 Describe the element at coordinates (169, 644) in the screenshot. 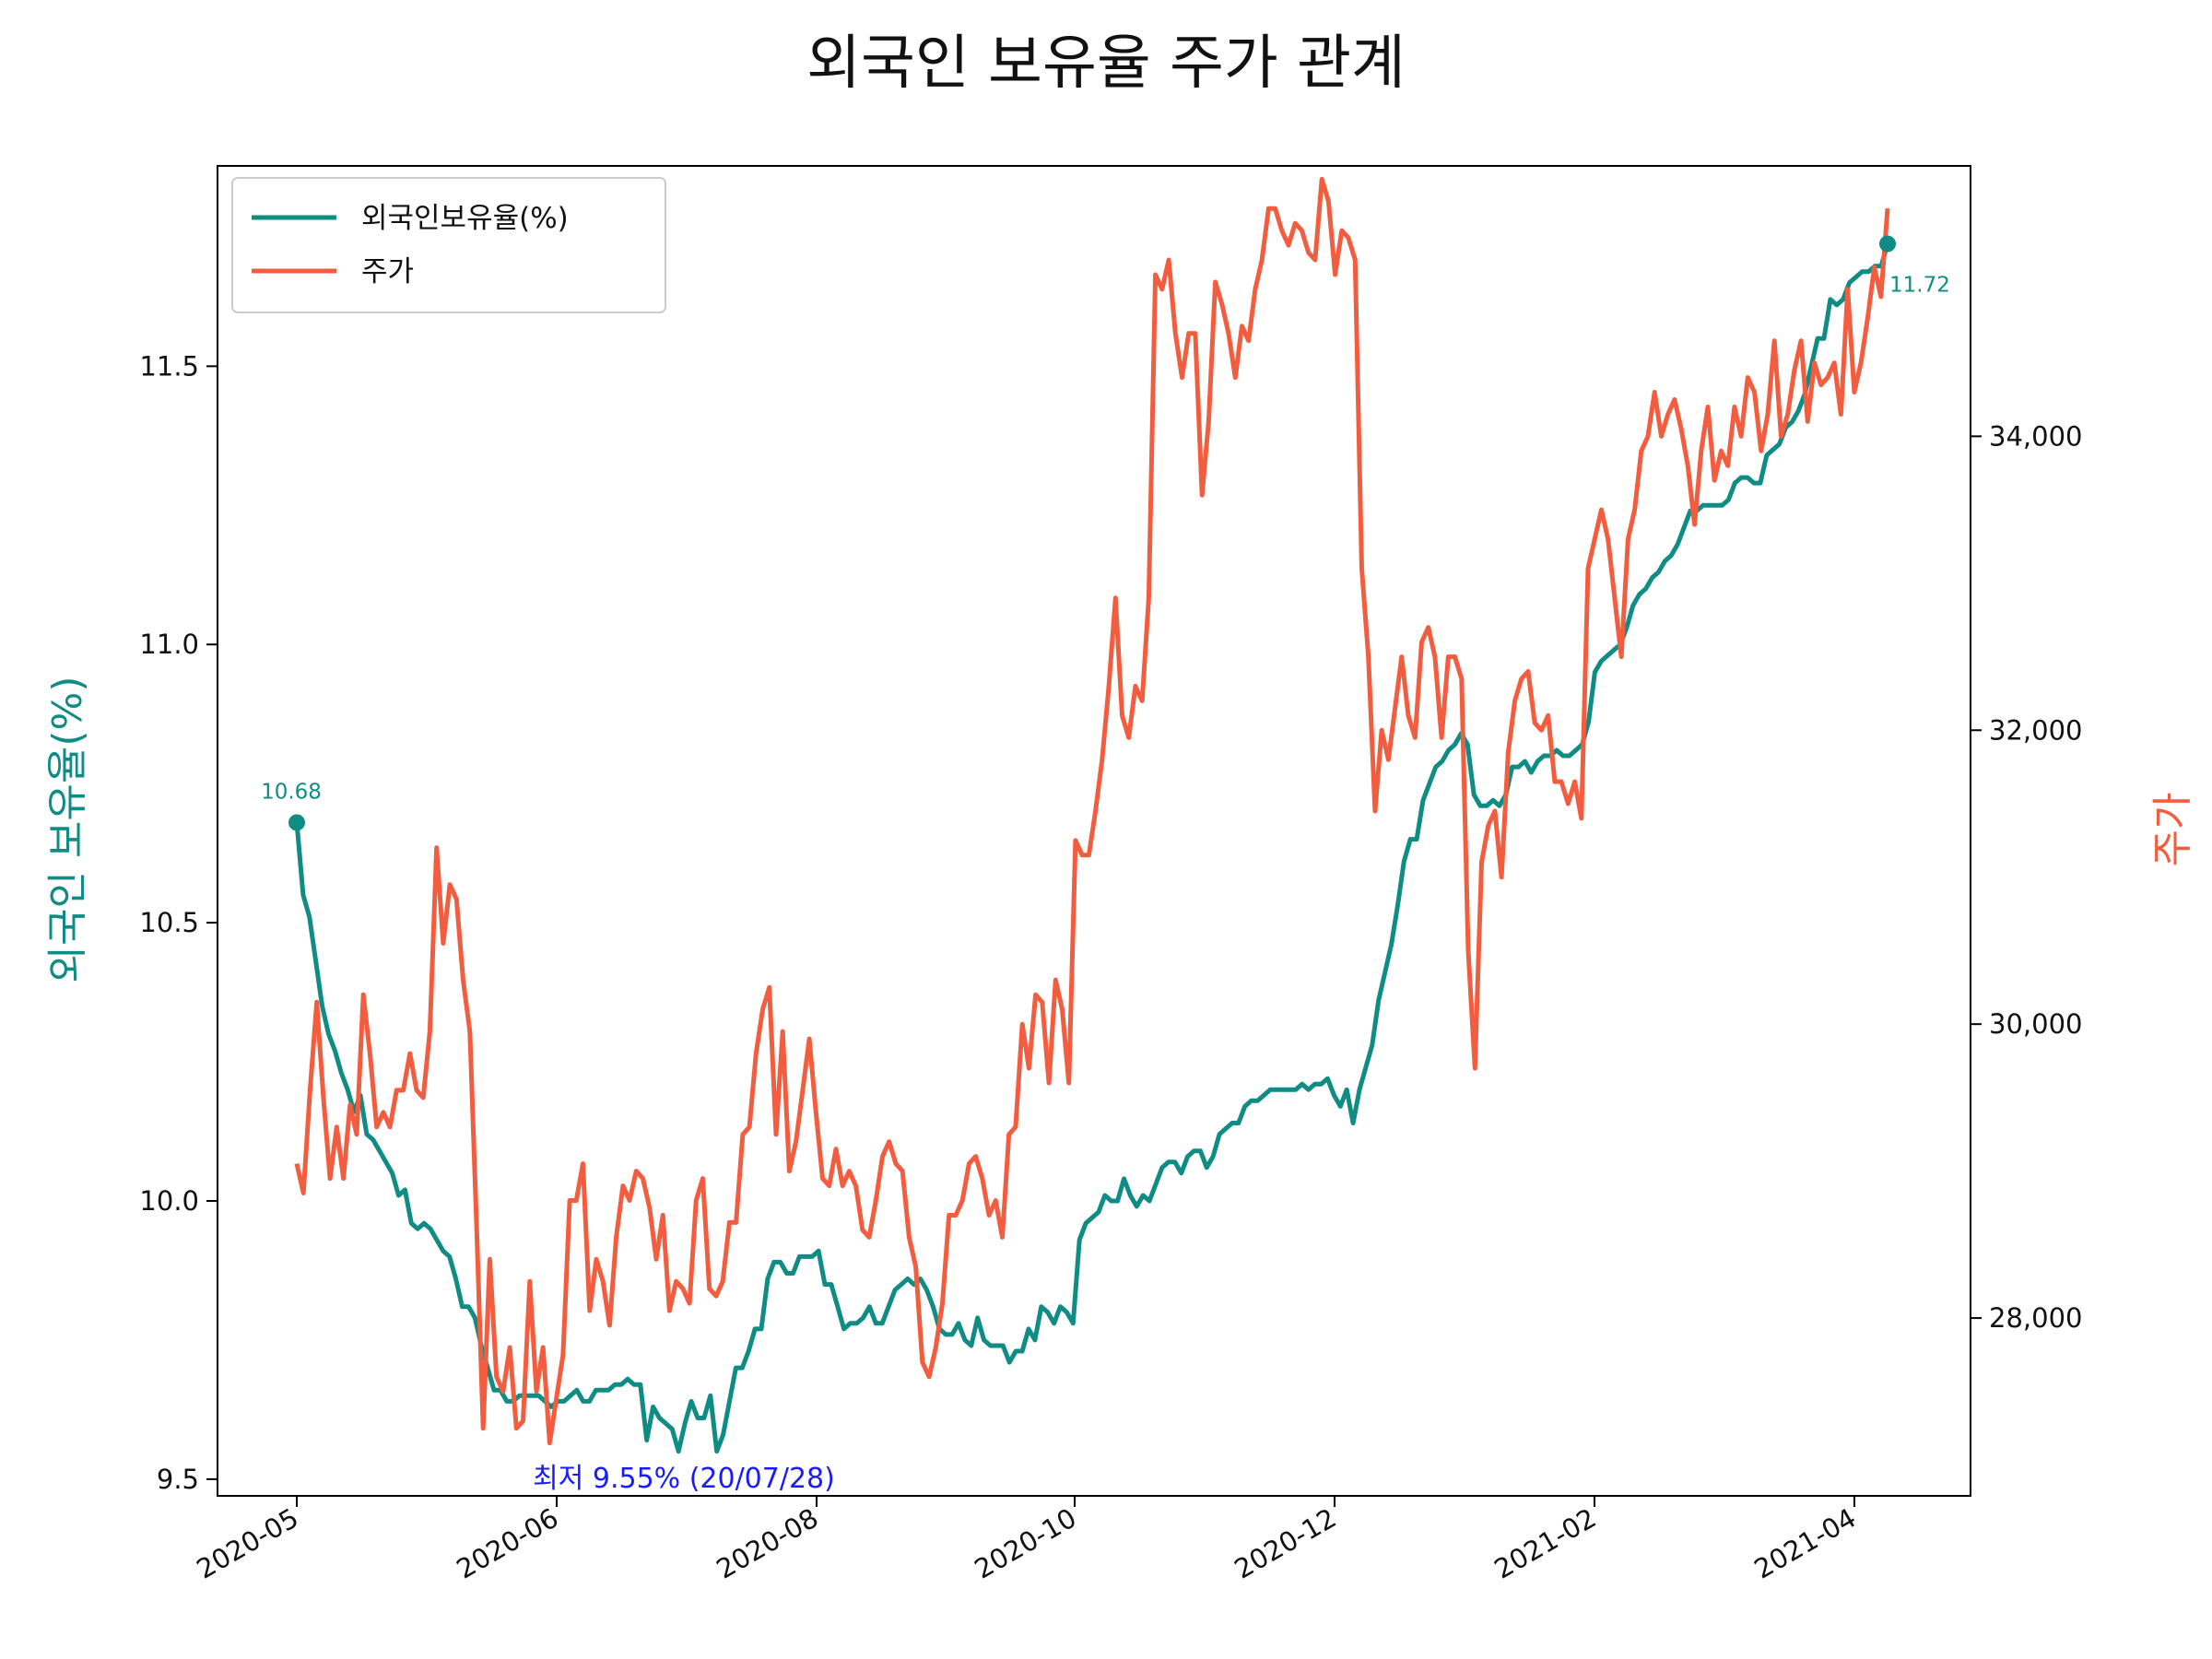

I see `left-tick-label: 11.0` at that location.